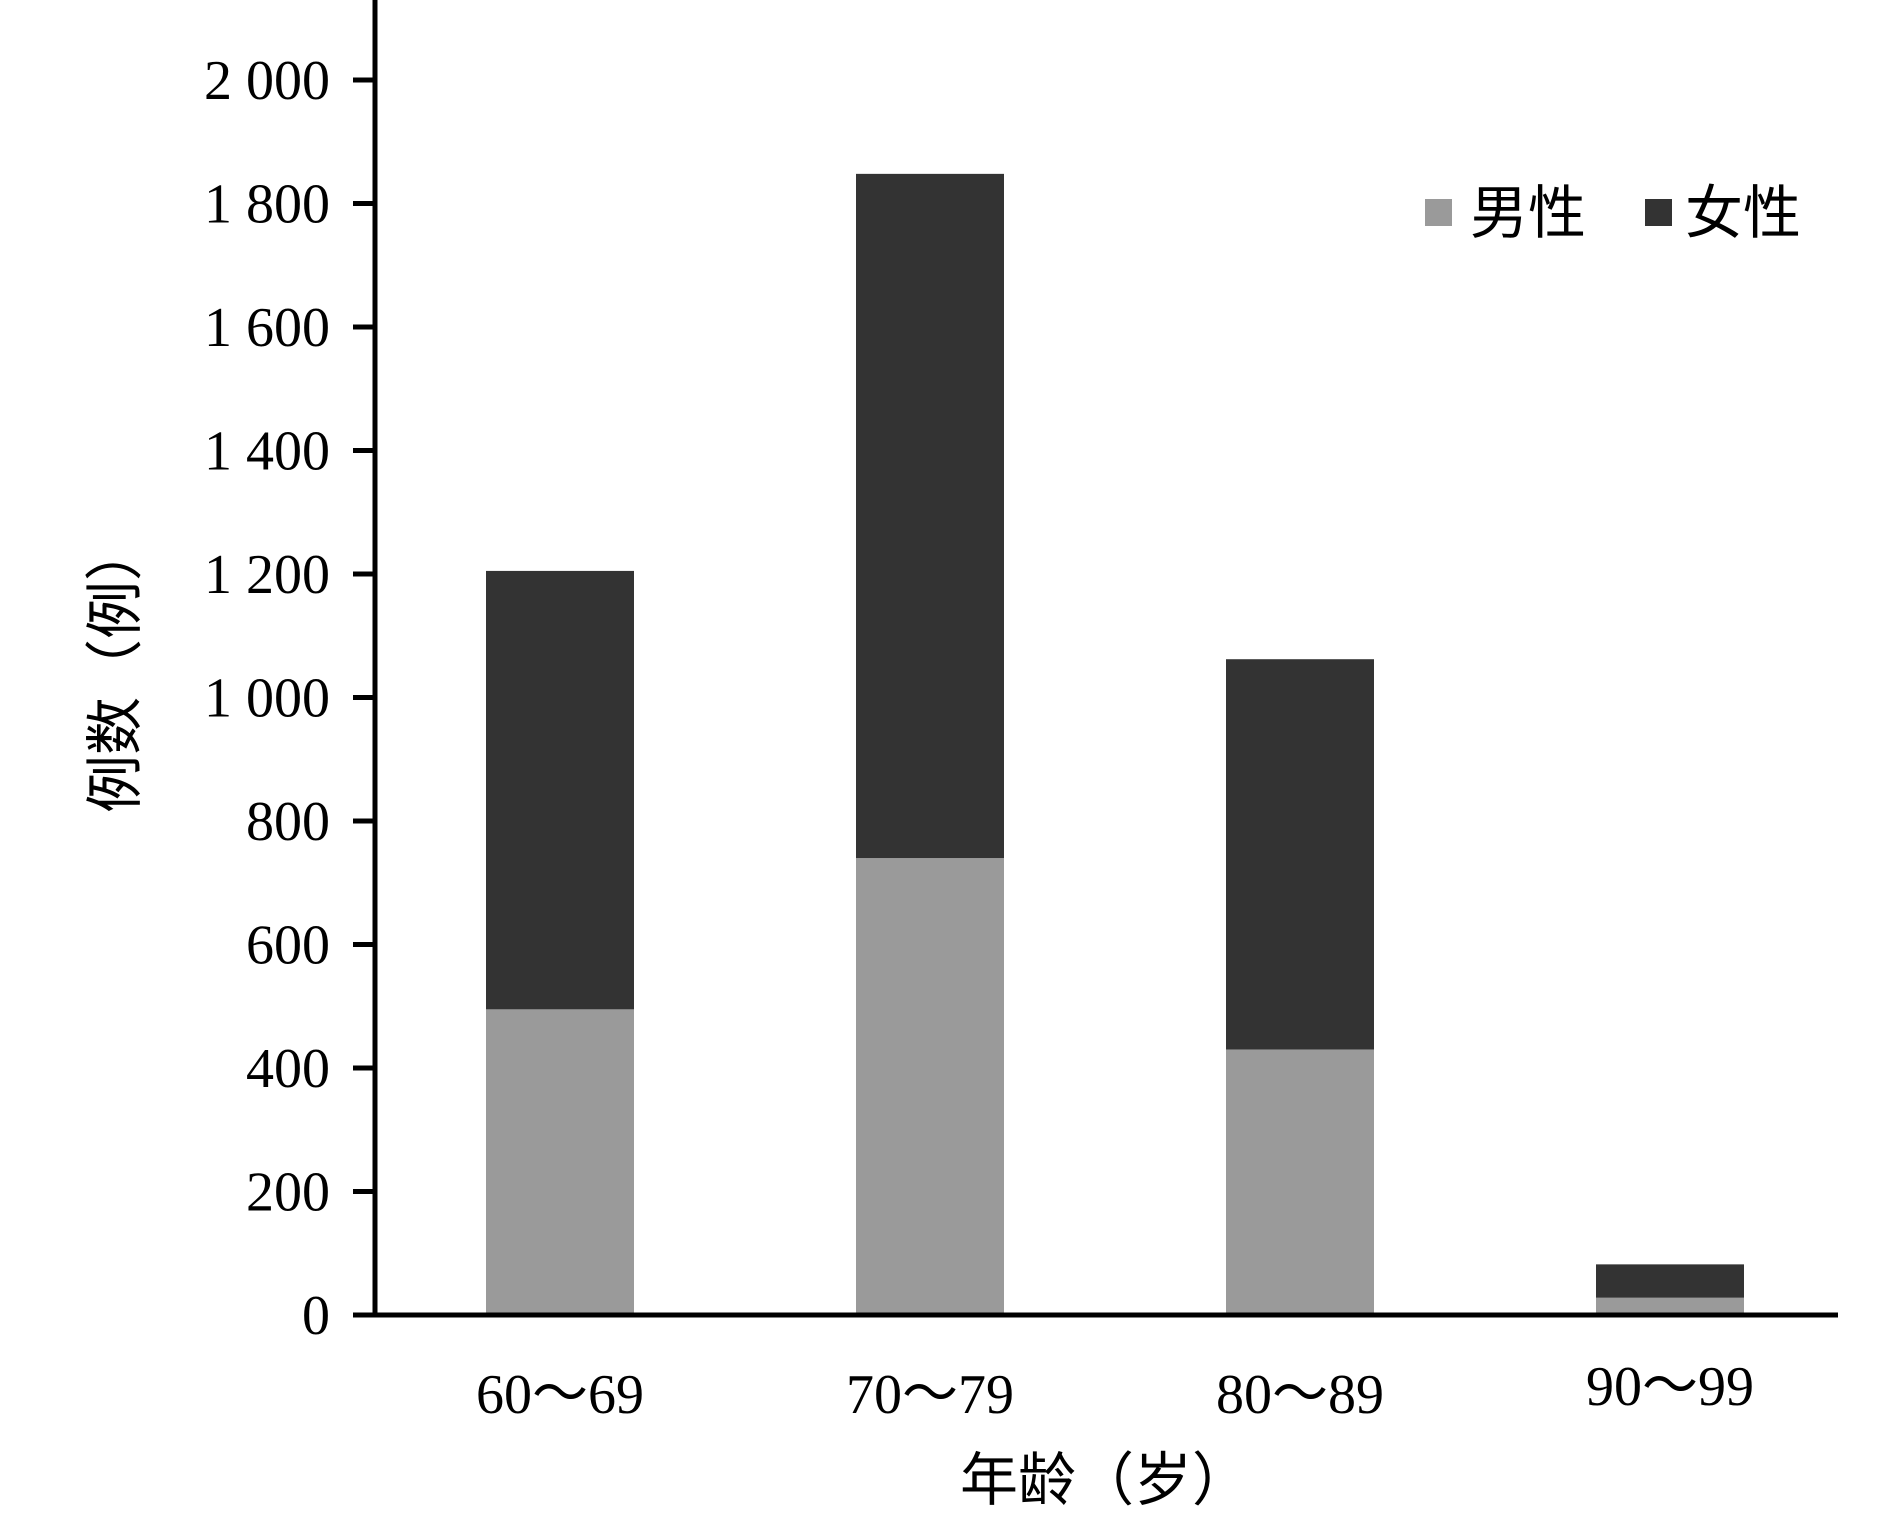 Image resolution: width=1890 pixels, height=1525 pixels. I want to click on y-tick-label: 800, so click(288, 822).